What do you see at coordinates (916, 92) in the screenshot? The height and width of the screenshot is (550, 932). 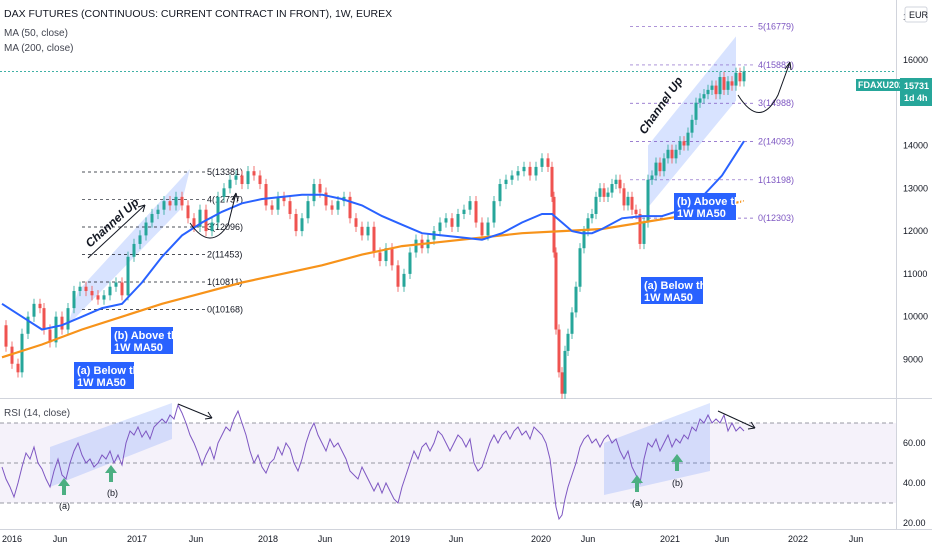 I see `price-tag` at bounding box center [916, 92].